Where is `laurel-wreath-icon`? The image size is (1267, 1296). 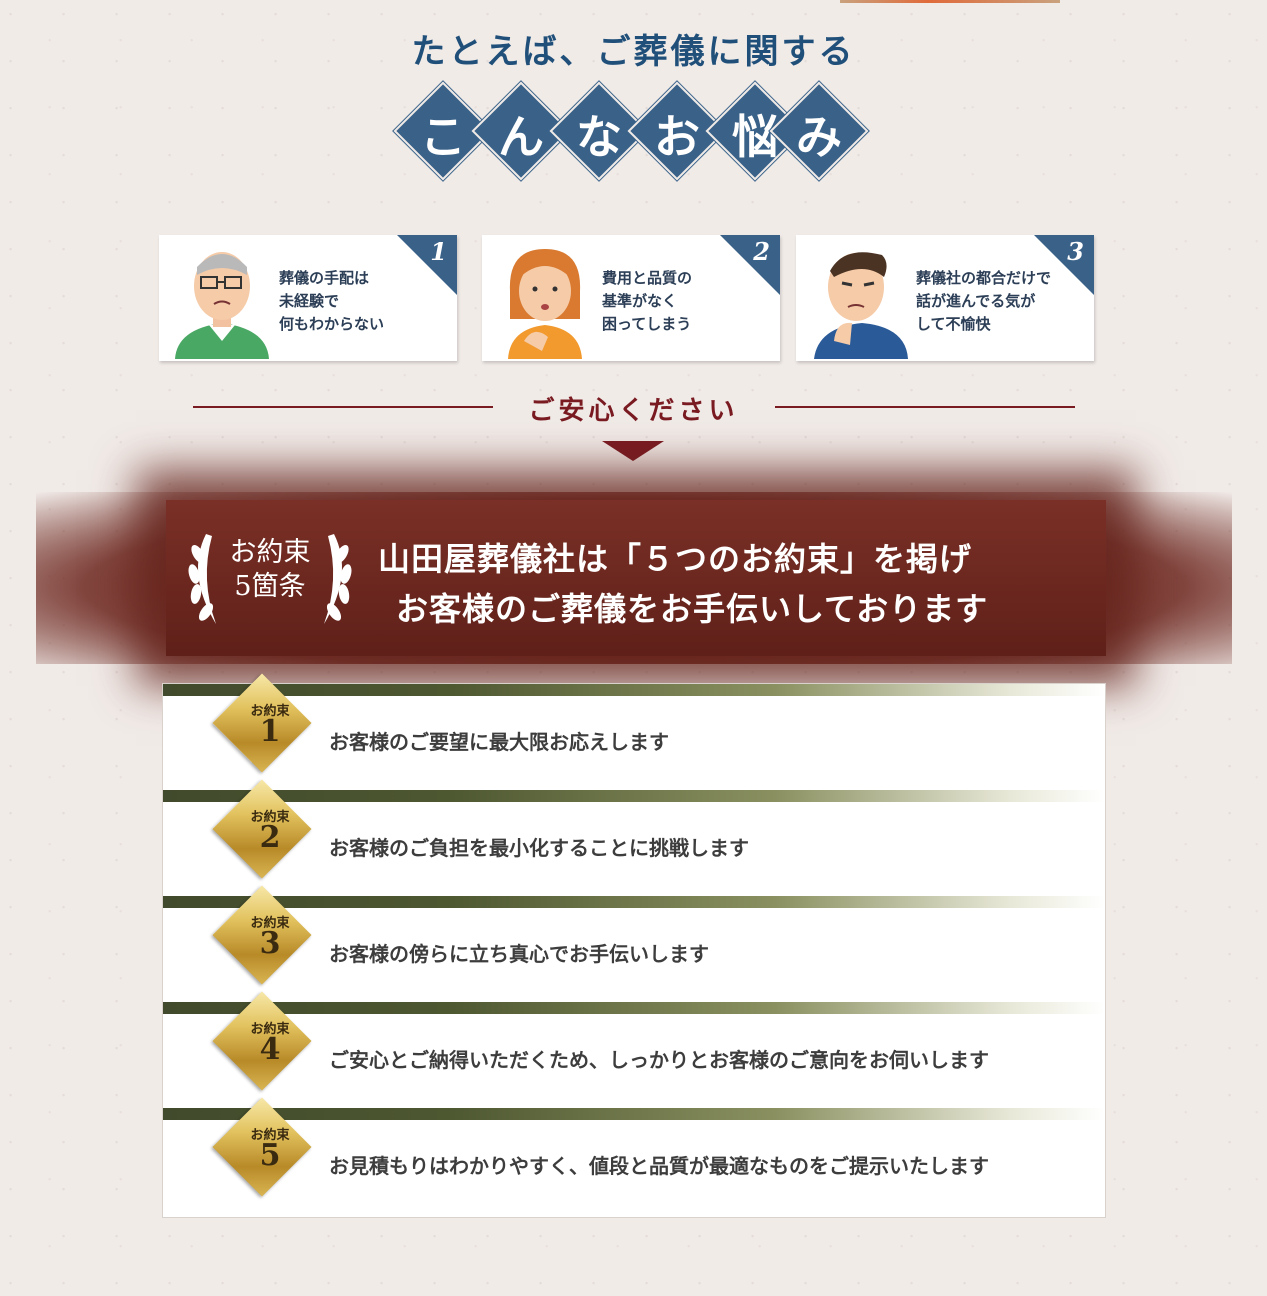
laurel-wreath-icon is located at coordinates (270, 579).